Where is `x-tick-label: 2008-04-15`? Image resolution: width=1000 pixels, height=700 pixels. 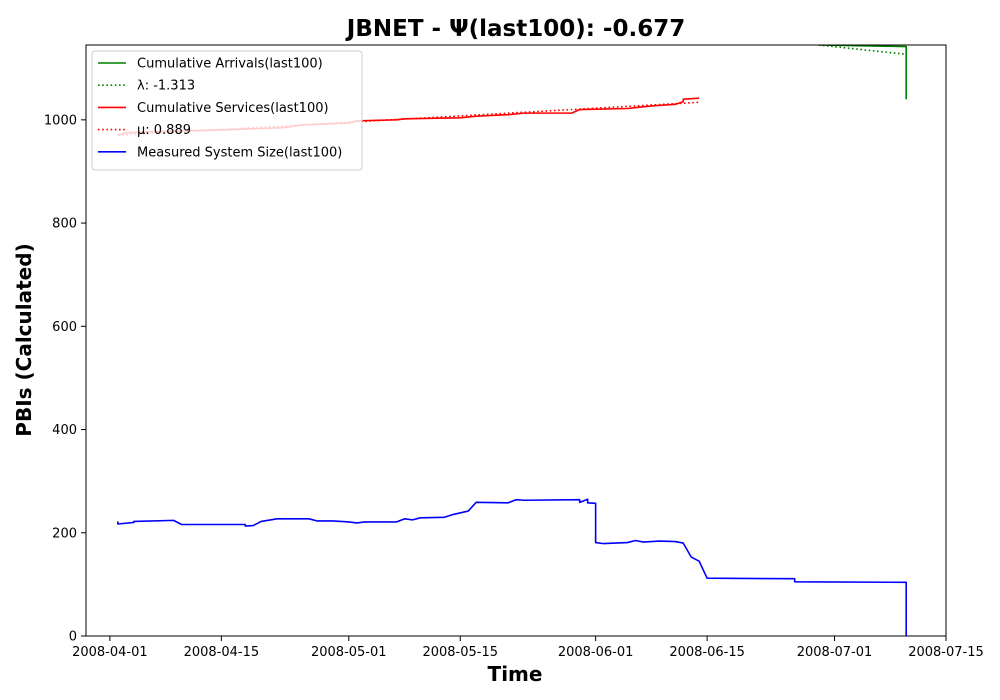 x-tick-label: 2008-04-15 is located at coordinates (222, 652).